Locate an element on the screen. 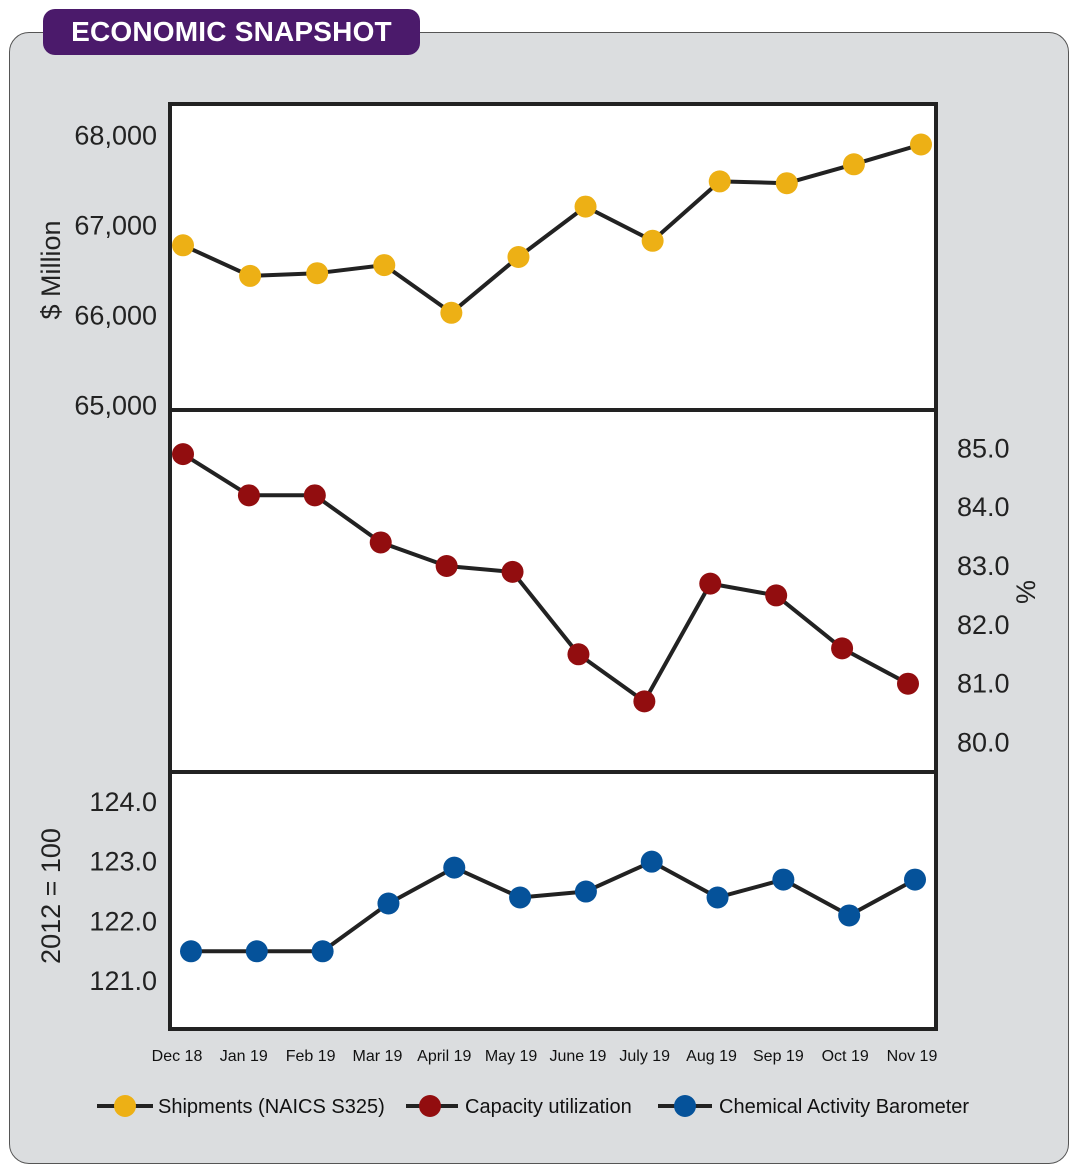 The width and height of the screenshot is (1076, 1172). x-tick-label: July 19 is located at coordinates (644, 1056).